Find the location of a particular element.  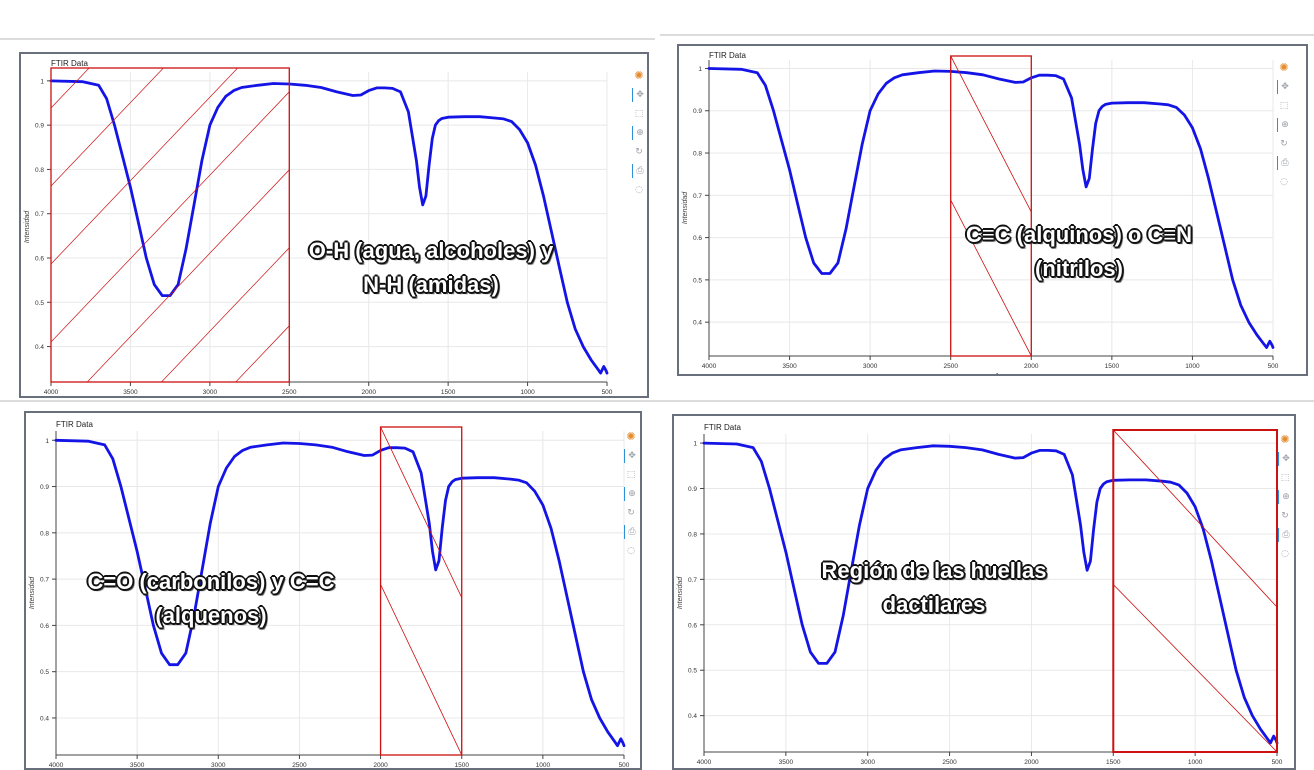

region-annotation: Región de las huellas dactilares is located at coordinates (934, 588).